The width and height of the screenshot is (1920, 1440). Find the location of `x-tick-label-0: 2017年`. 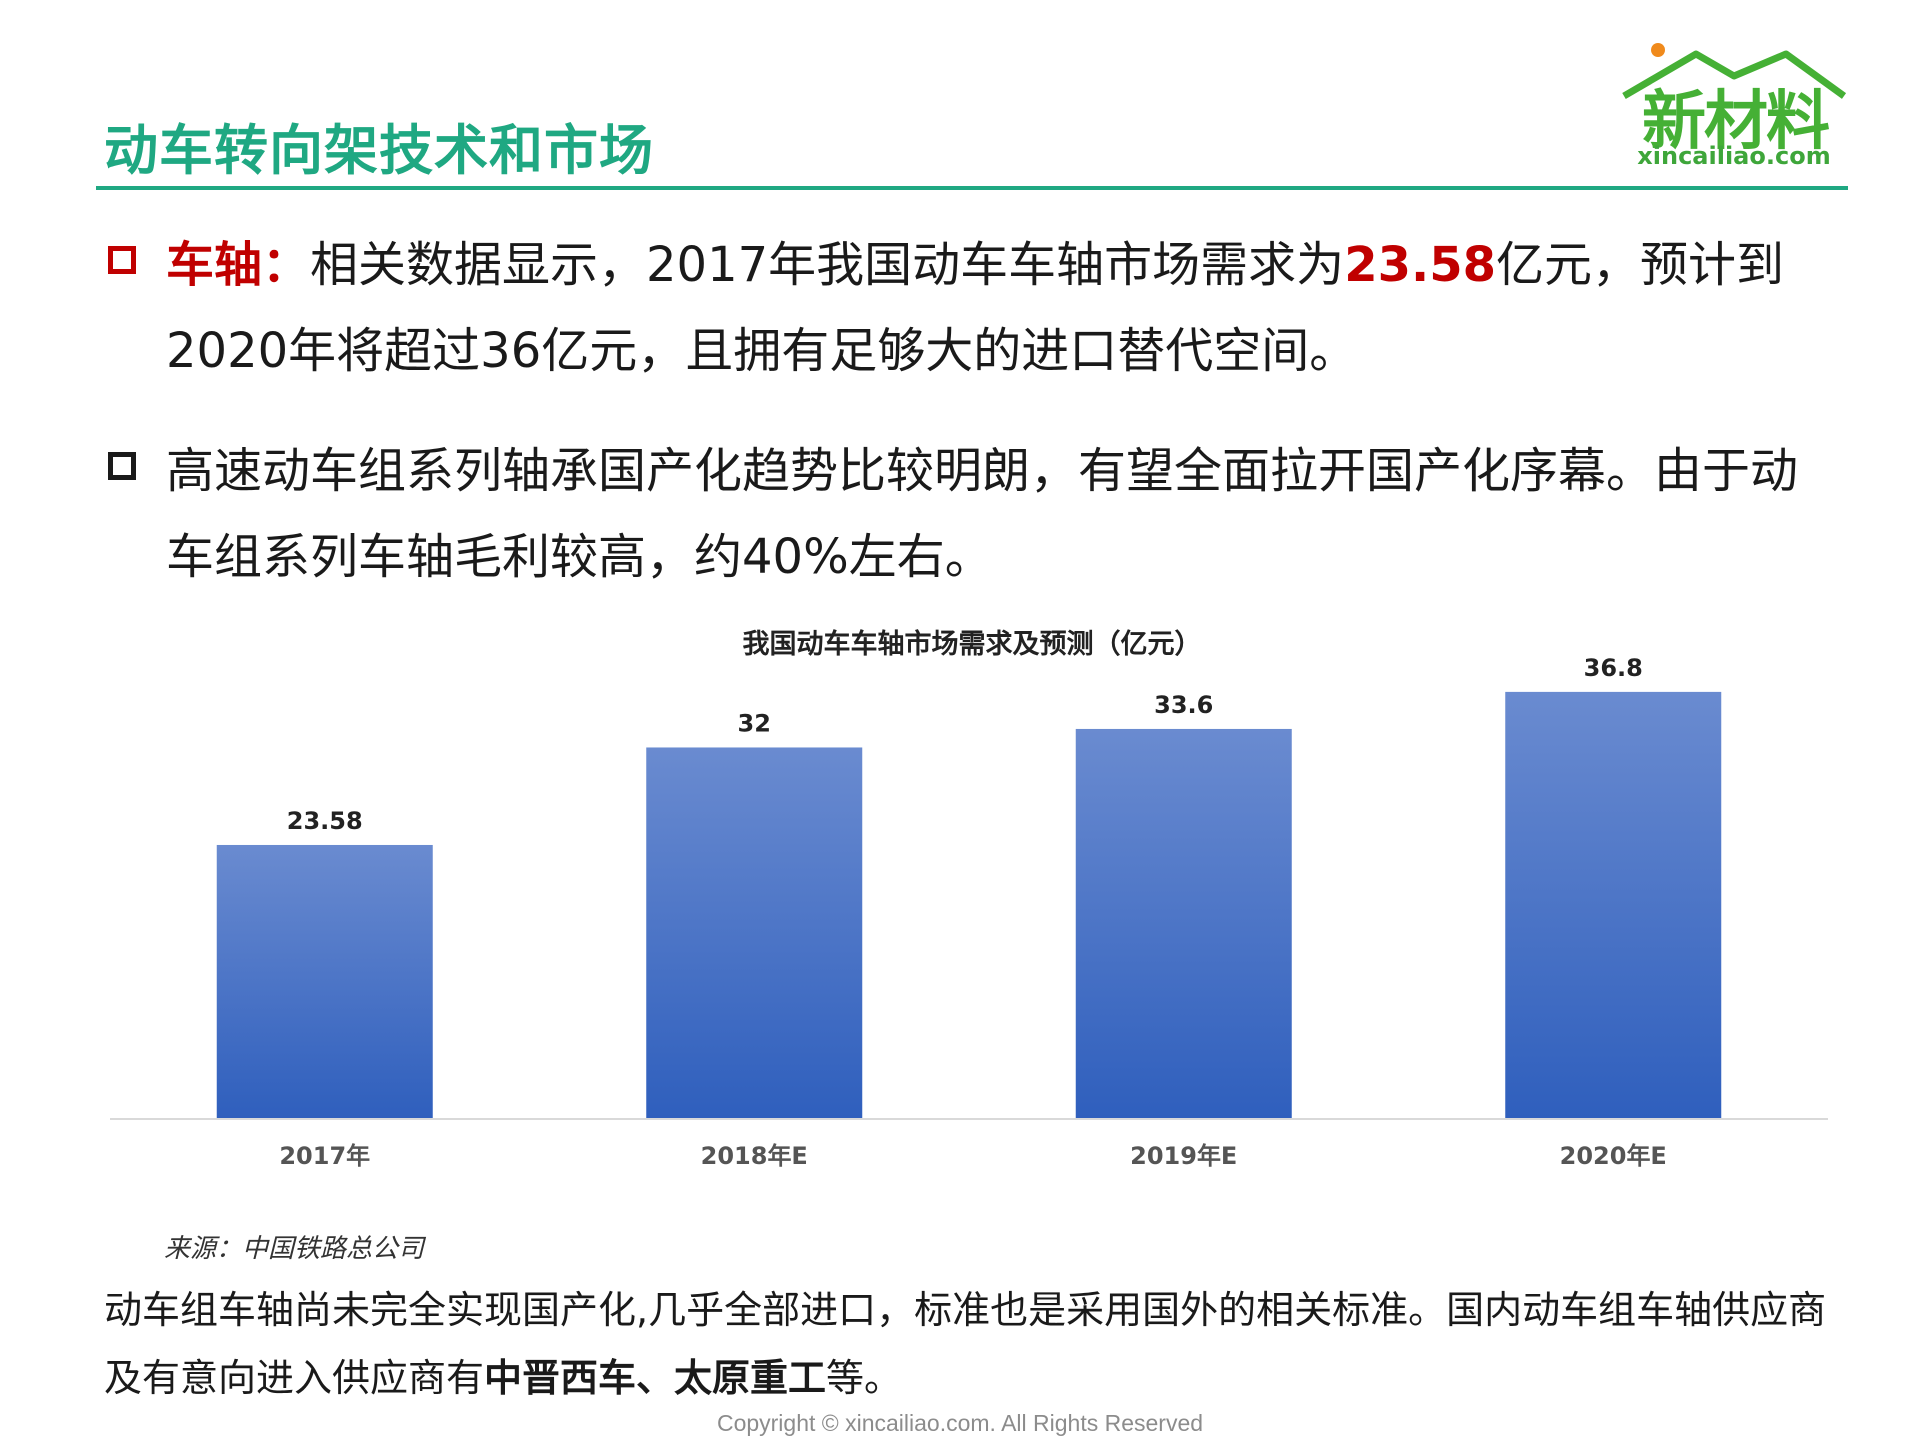

x-tick-label-0: 2017年 is located at coordinates (324, 1156).